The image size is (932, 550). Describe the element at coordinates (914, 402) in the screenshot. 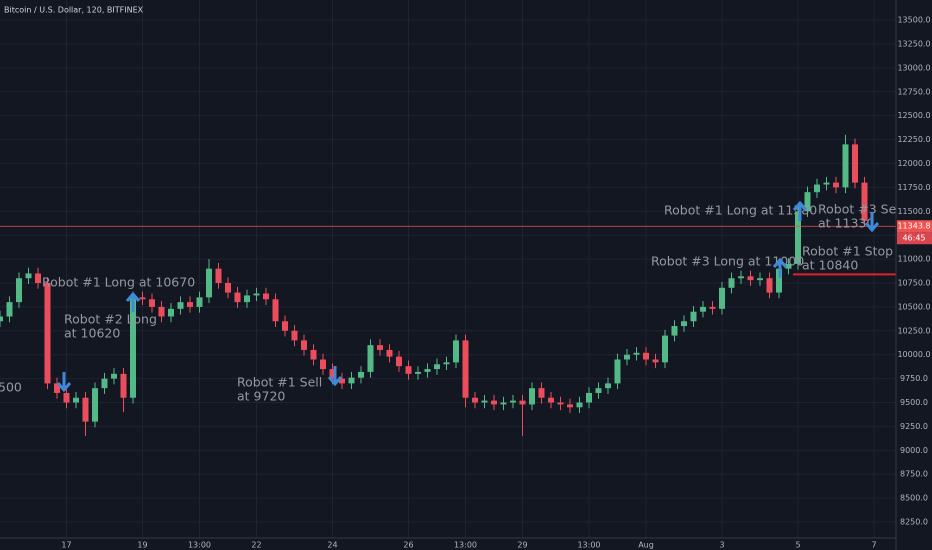

I see `y-tick-label: 9500.0` at that location.